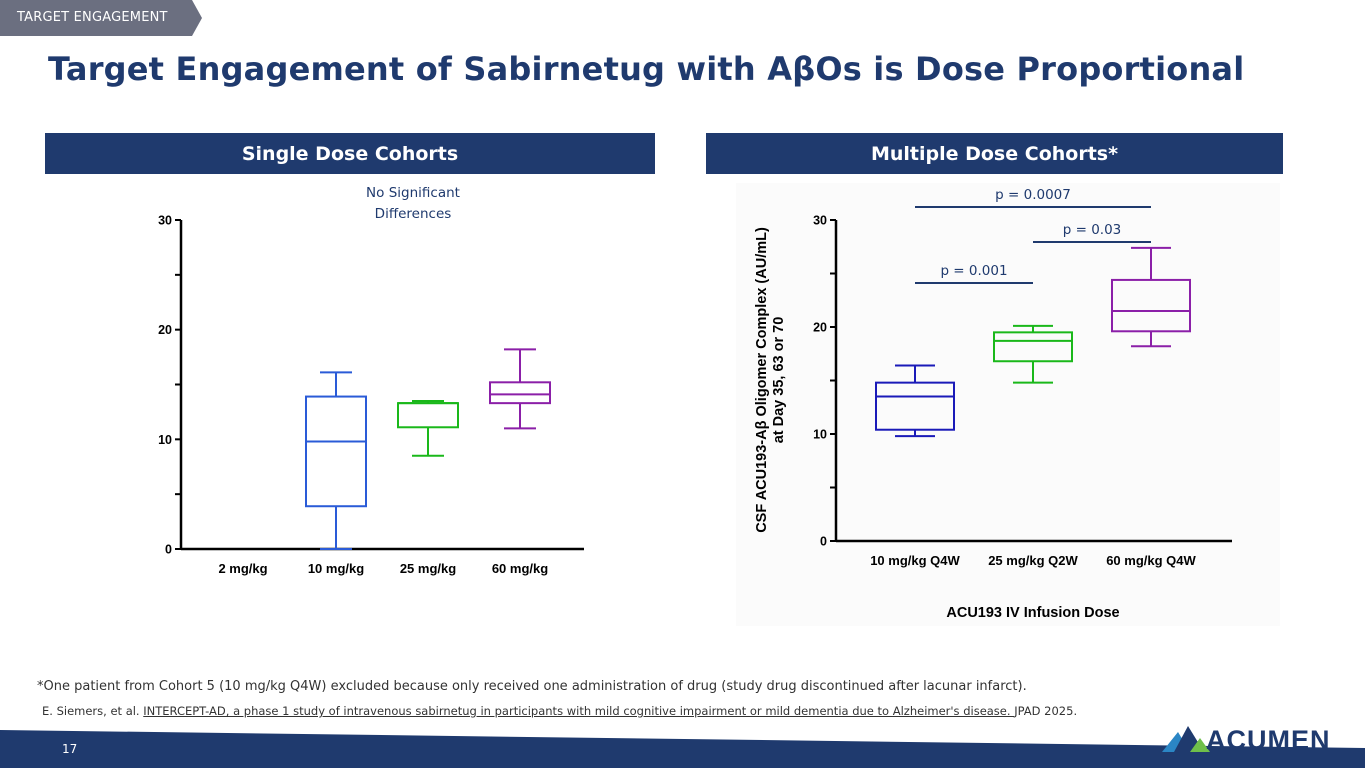  What do you see at coordinates (428, 568) in the screenshot?
I see `x-tick-label: 25 mg/kg` at bounding box center [428, 568].